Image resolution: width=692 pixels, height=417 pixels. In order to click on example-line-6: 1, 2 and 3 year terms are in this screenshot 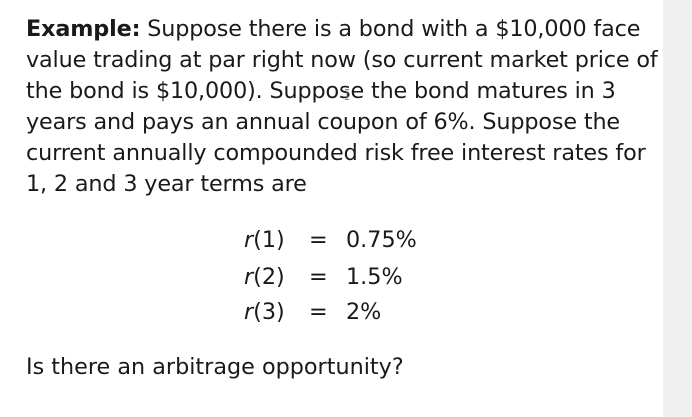, I will do `click(166, 184)`.